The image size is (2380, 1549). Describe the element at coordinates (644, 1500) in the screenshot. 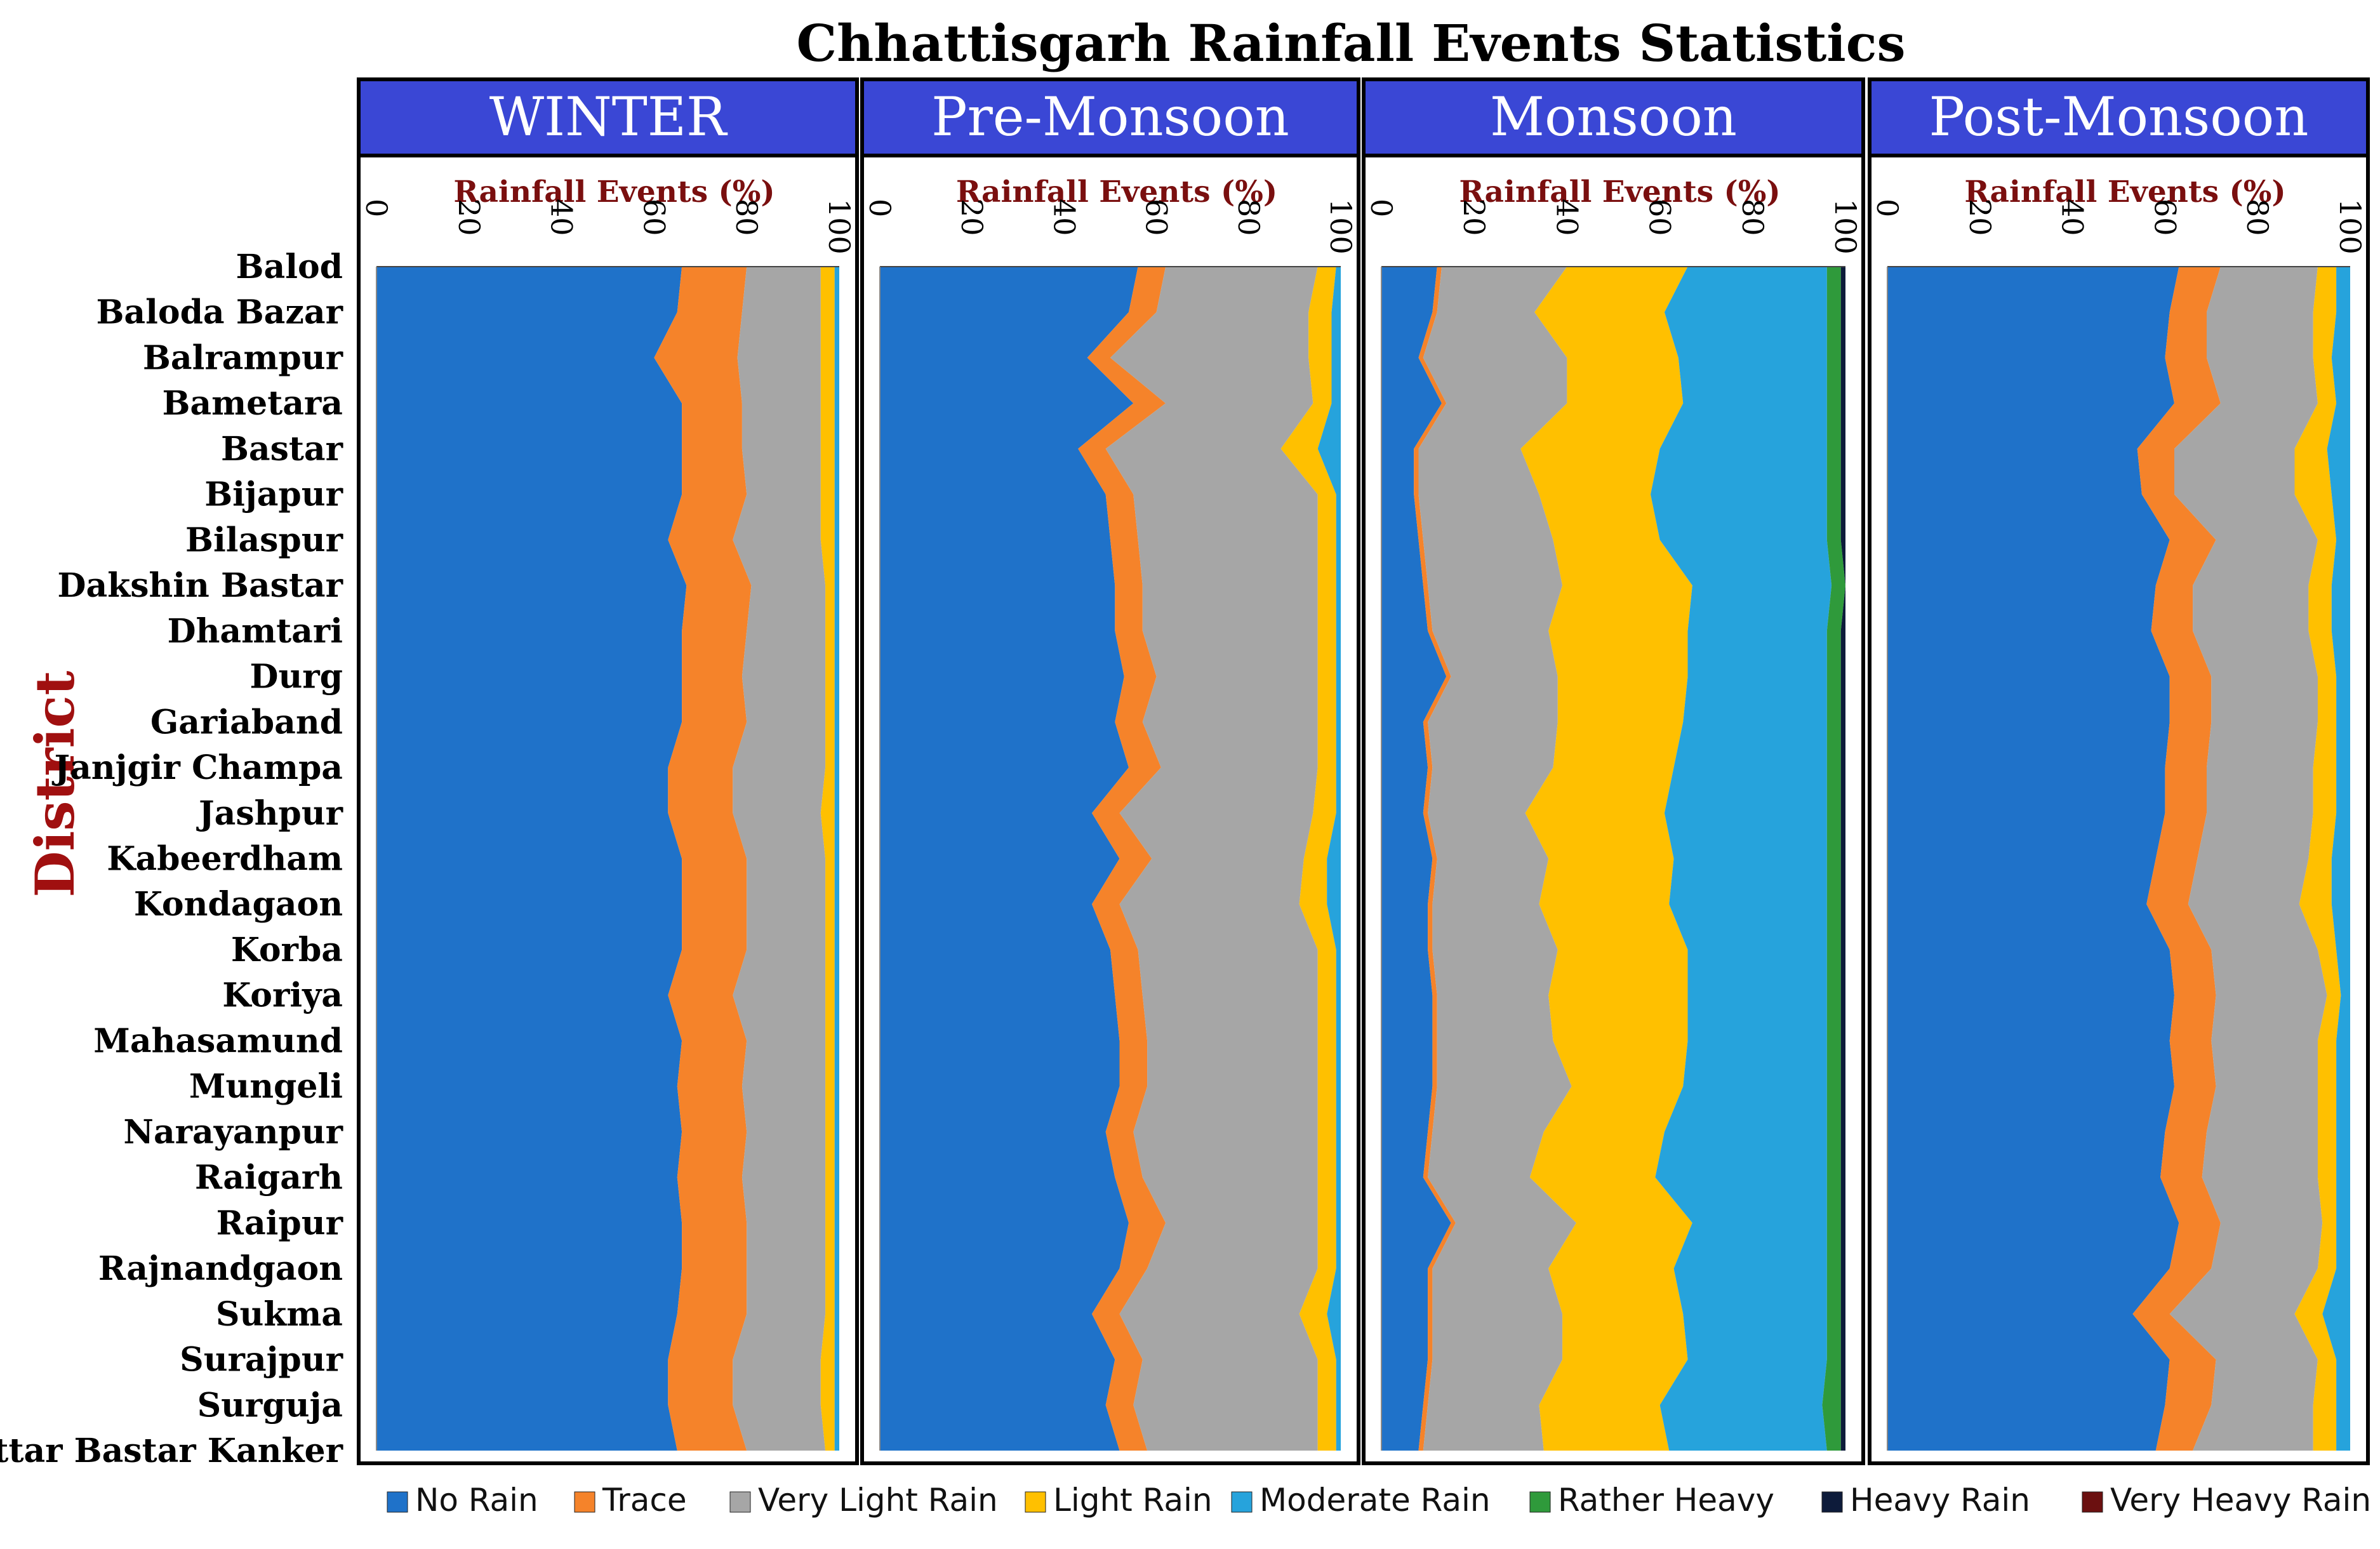

I see `legend-label: Trace` at that location.